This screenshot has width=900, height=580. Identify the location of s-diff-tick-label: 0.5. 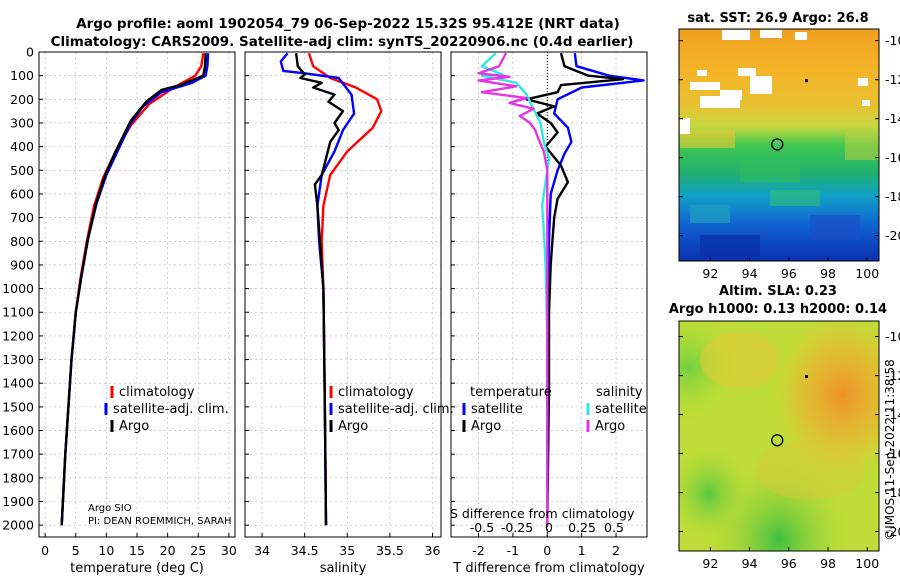
(614, 527).